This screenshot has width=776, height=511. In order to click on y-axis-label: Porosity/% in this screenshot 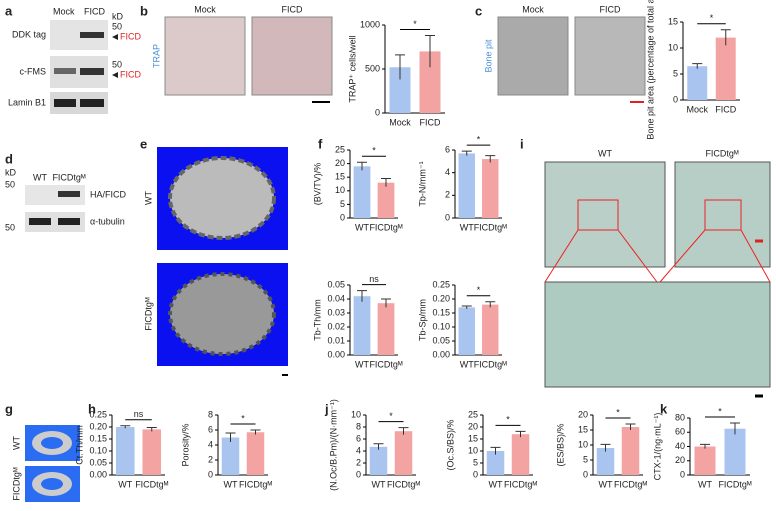, I will do `click(185, 444)`.